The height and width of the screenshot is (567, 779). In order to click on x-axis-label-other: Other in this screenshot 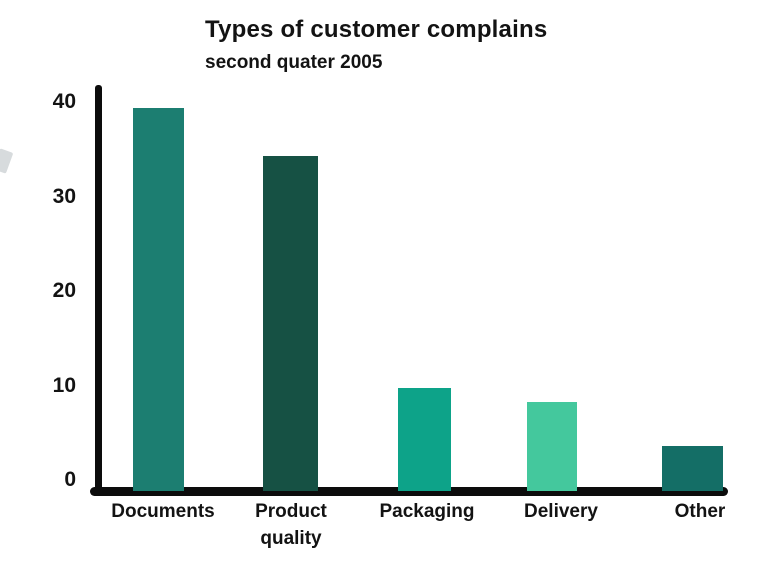, I will do `click(700, 511)`.